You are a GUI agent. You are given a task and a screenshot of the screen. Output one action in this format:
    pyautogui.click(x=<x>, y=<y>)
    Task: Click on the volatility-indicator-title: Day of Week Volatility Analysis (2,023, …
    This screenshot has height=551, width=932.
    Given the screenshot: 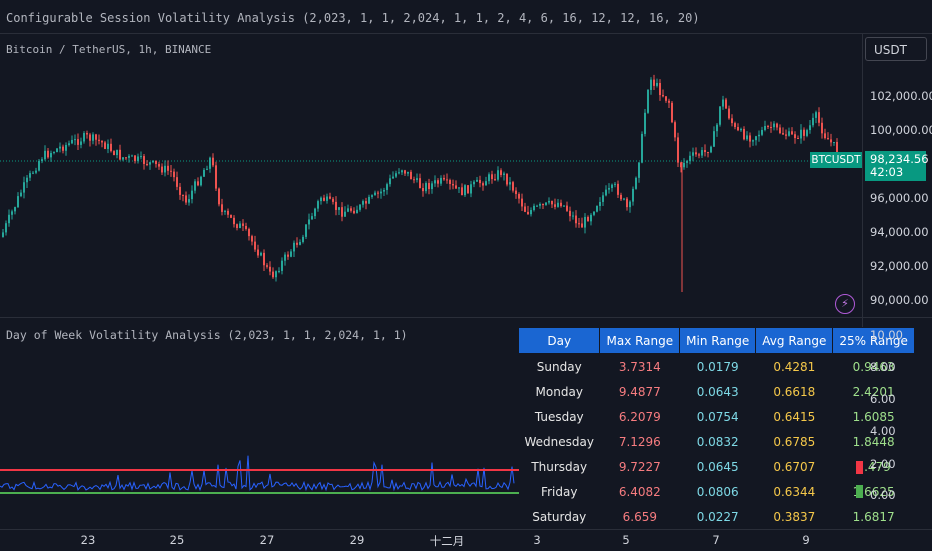 What is the action you would take?
    pyautogui.click(x=207, y=335)
    